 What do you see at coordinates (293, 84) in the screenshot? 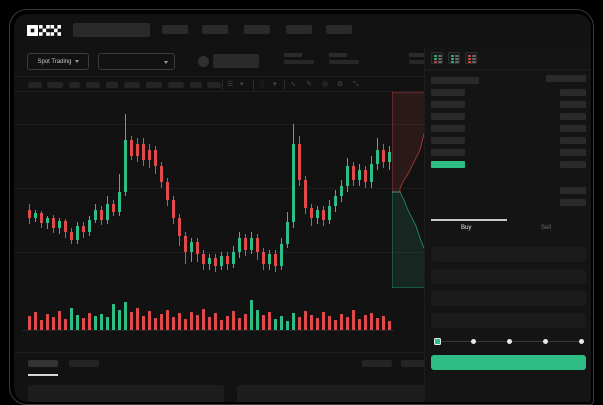
I see `line-tool-icon: ∿` at bounding box center [293, 84].